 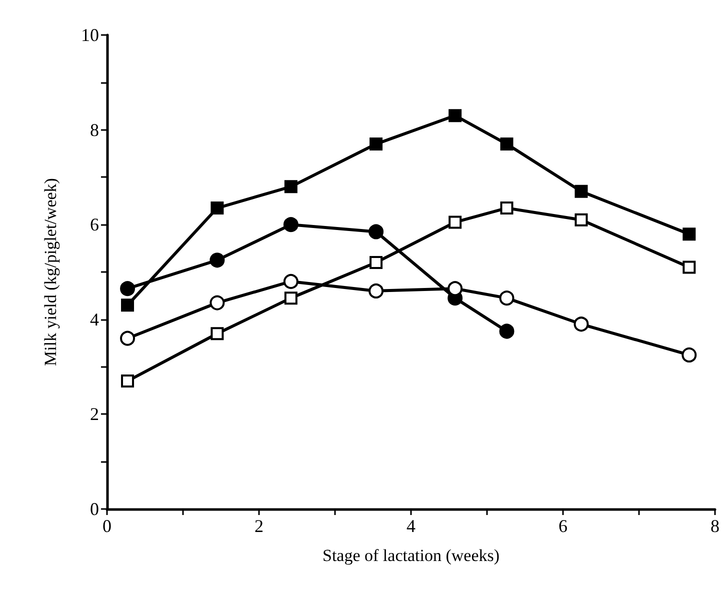 What do you see at coordinates (50, 272) in the screenshot?
I see `y-axis-title: Milk yield (kg/piglet/week)` at bounding box center [50, 272].